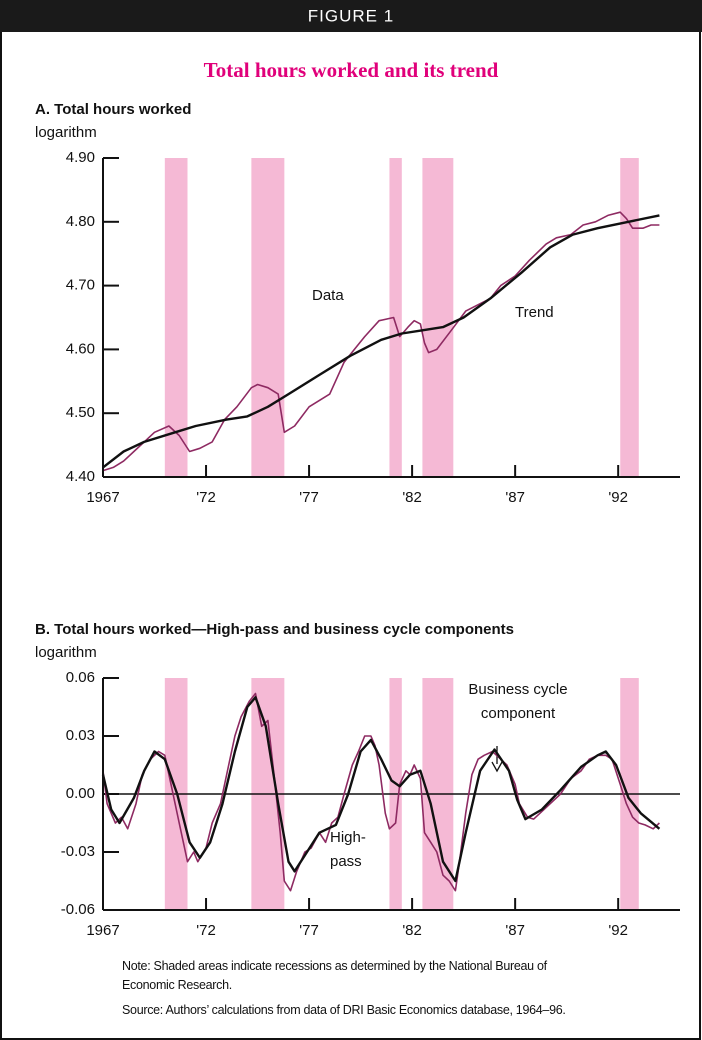 The width and height of the screenshot is (702, 1040). I want to click on annotation: High-pass, so click(348, 849).